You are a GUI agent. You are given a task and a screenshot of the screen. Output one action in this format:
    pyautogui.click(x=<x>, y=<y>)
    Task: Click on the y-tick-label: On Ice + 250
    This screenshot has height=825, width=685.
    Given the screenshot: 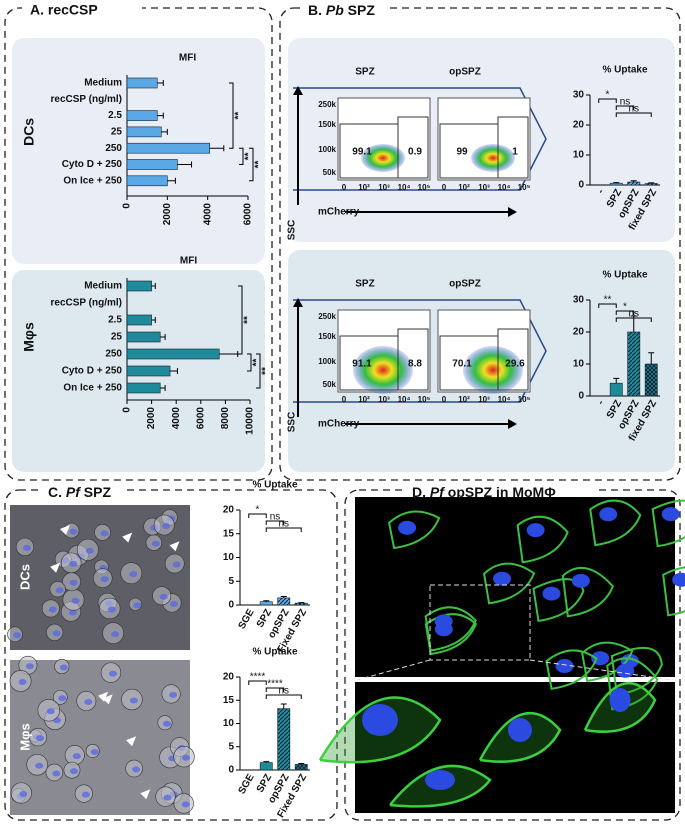 What is the action you would take?
    pyautogui.click(x=92, y=180)
    